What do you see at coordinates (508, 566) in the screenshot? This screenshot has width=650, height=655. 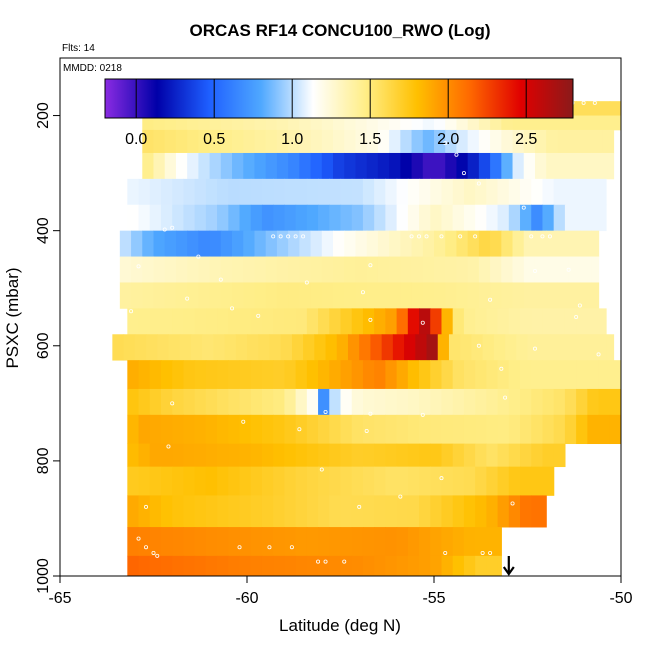 I see `arrow-marker` at bounding box center [508, 566].